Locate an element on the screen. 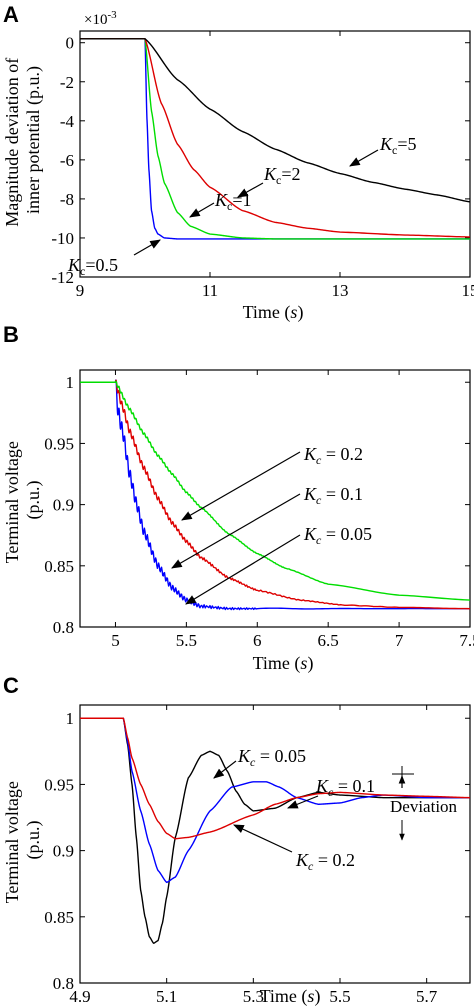  panel-c-xlabel: Time (s) is located at coordinates (290, 996).